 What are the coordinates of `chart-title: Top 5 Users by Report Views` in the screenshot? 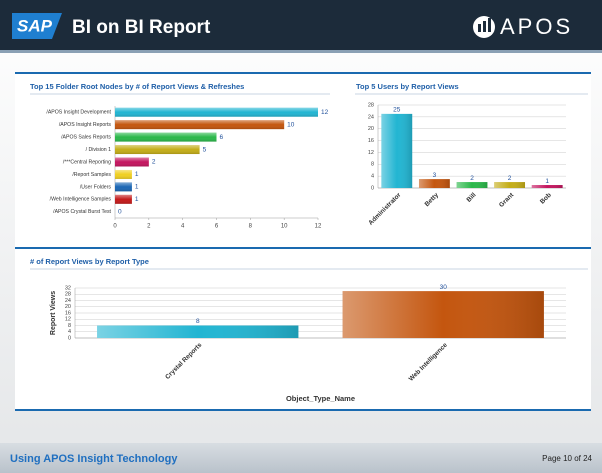 It's located at (407, 86).